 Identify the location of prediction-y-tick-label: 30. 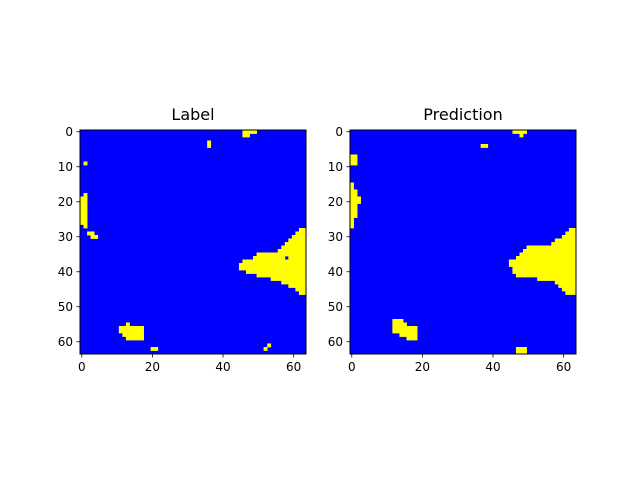
(335, 237).